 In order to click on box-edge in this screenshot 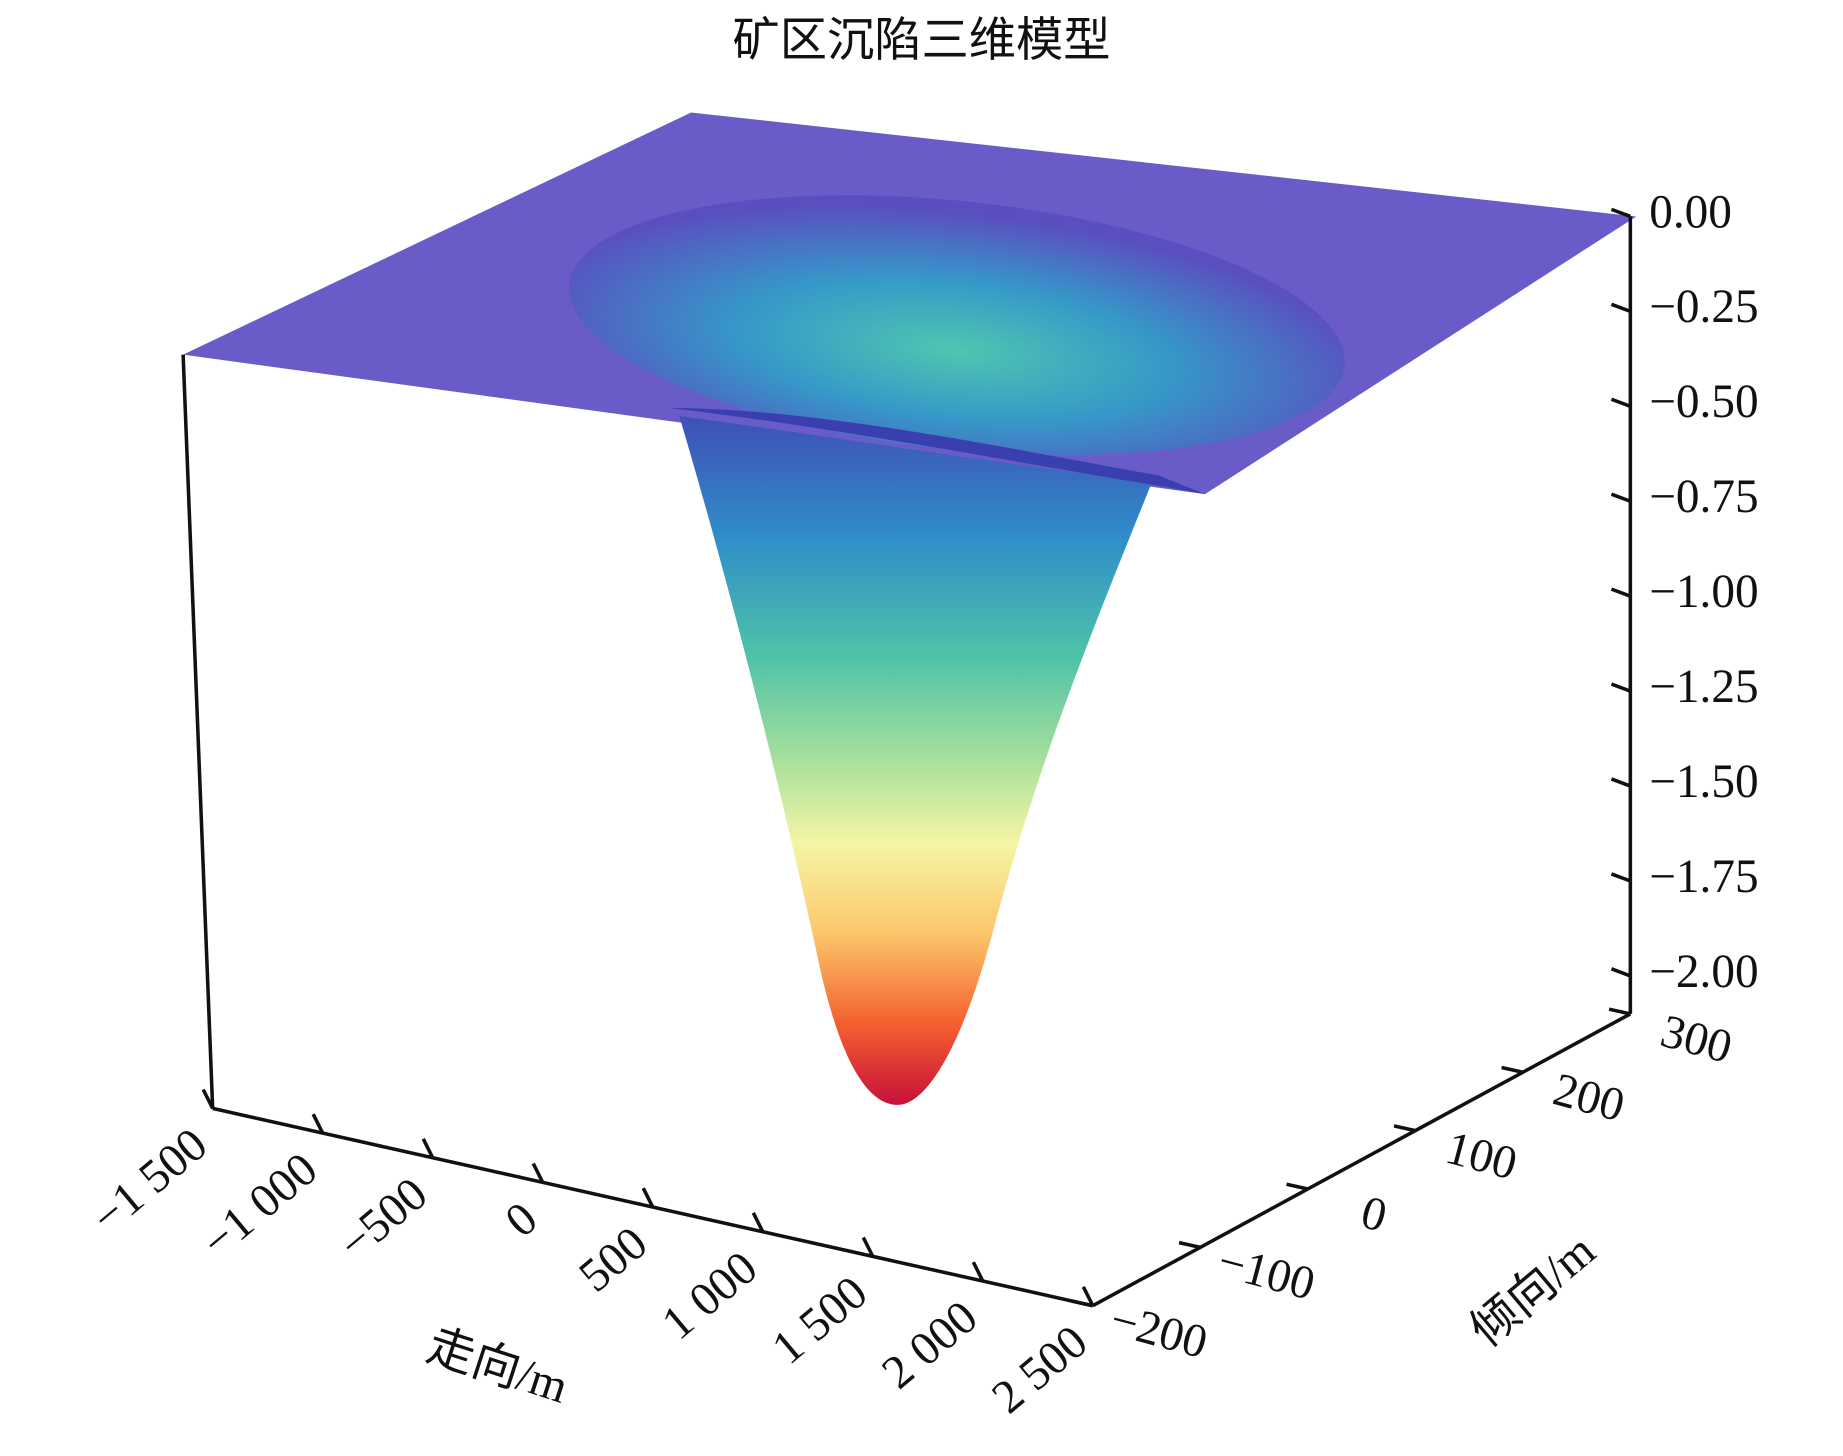, I will do `click(198, 731)`.